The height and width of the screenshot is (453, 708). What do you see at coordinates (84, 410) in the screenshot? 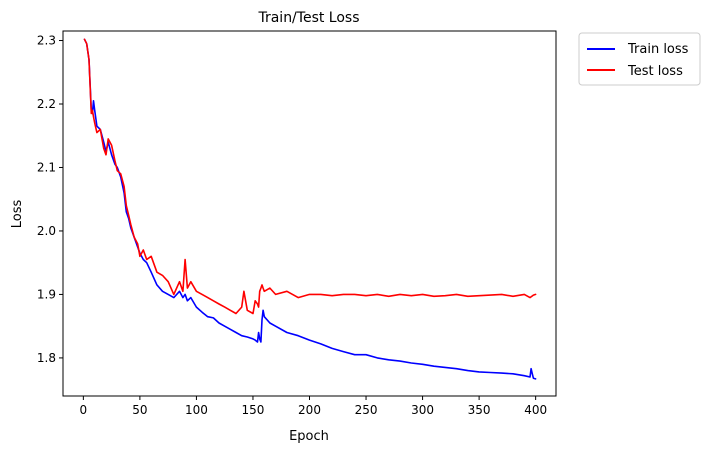
I see `x-tick-label: 0` at bounding box center [84, 410].